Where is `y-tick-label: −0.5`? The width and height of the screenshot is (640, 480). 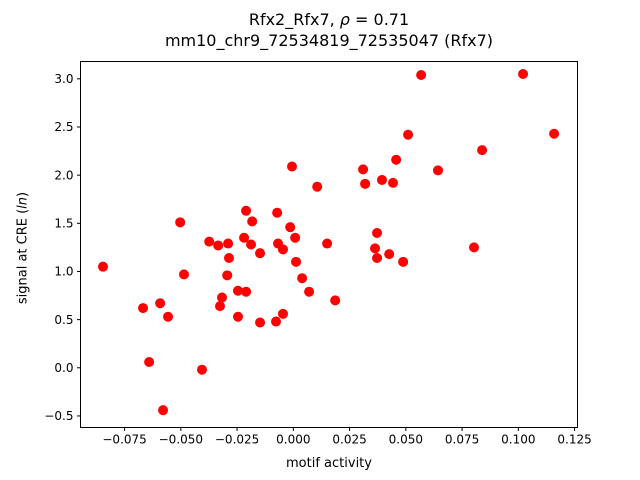 y-tick-label: −0.5 is located at coordinates (58, 416).